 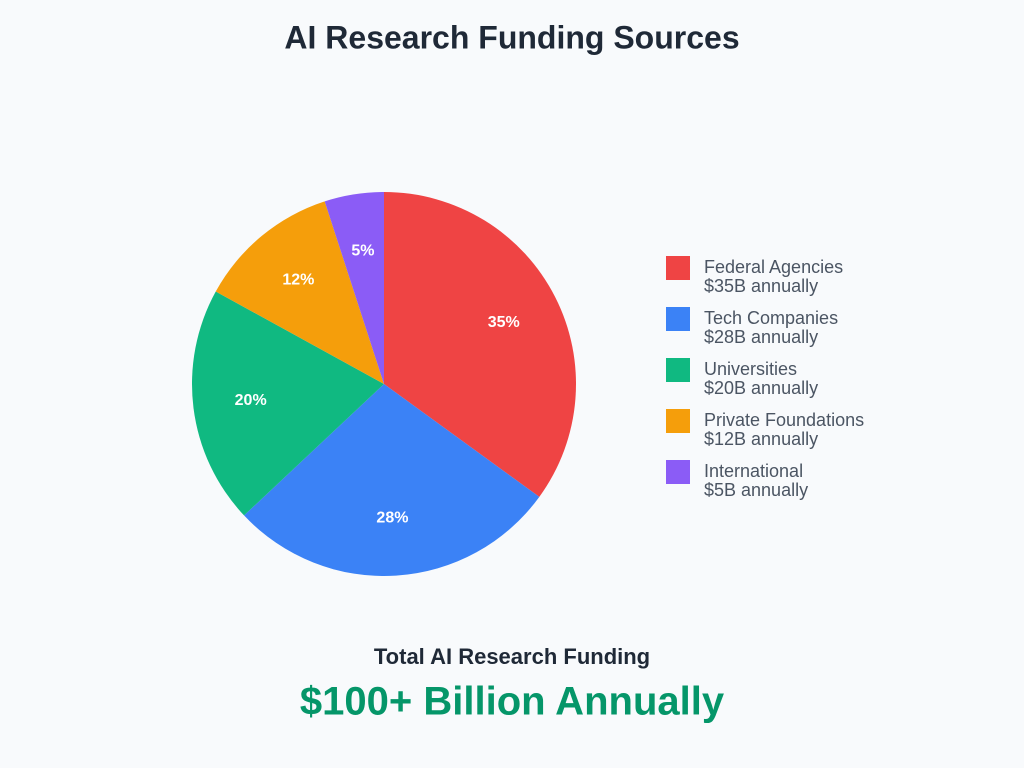 I want to click on legend-label: Private Foundations, so click(x=784, y=420).